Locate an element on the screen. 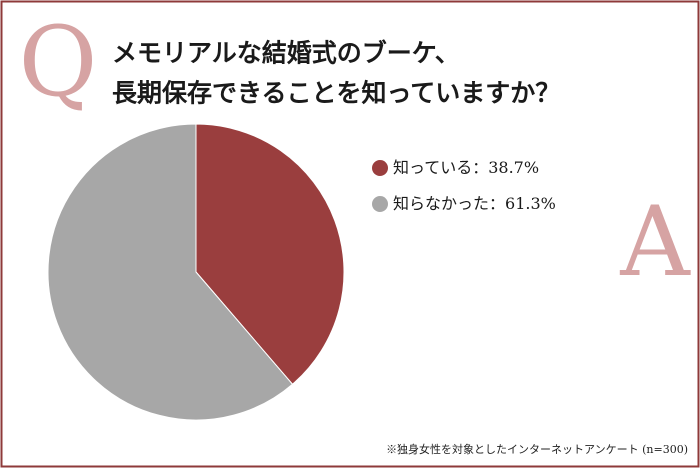 The height and width of the screenshot is (468, 700). footnote: ※独身女性を対象としたインターネットアンケート (n=300) is located at coordinates (537, 449).